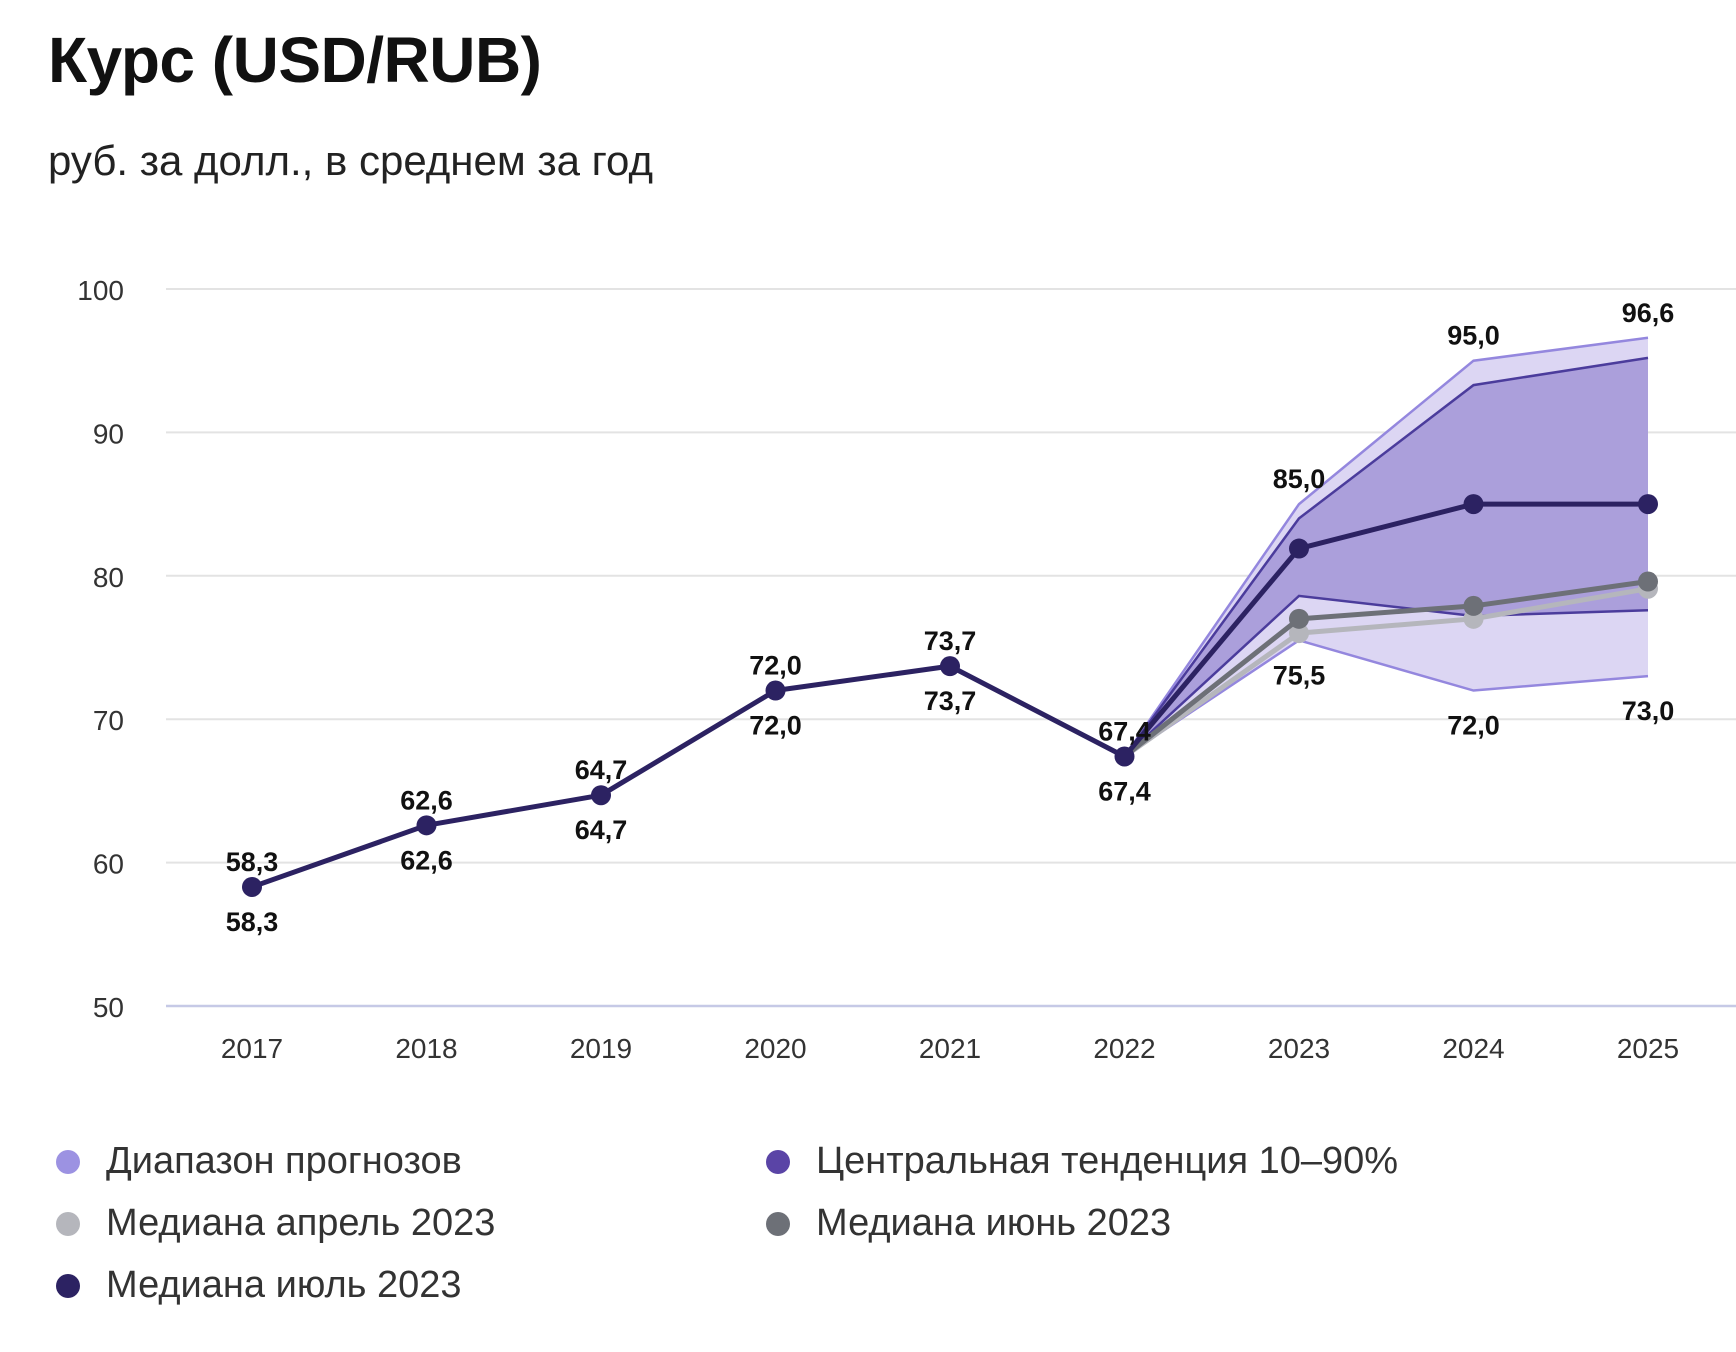 Image resolution: width=1736 pixels, height=1352 pixels. What do you see at coordinates (1648, 313) in the screenshot?
I see `data-label: 96,6` at bounding box center [1648, 313].